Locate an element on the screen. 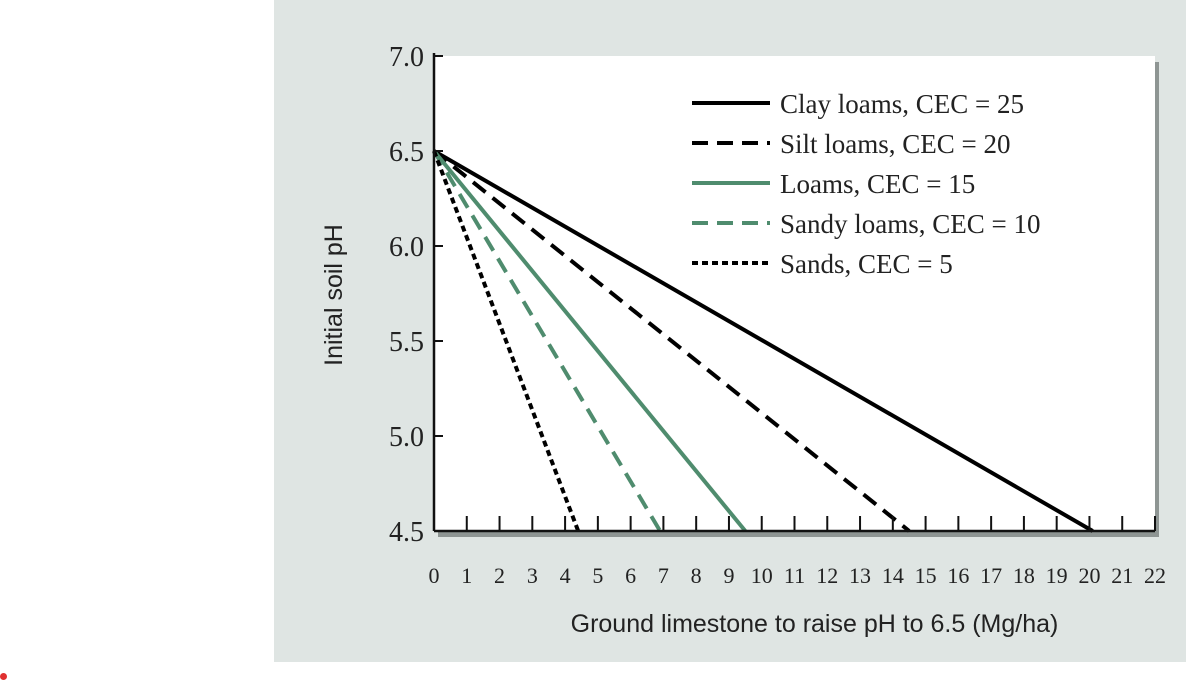 The width and height of the screenshot is (1186, 682). x-tick-label-9: 9 is located at coordinates (728, 575).